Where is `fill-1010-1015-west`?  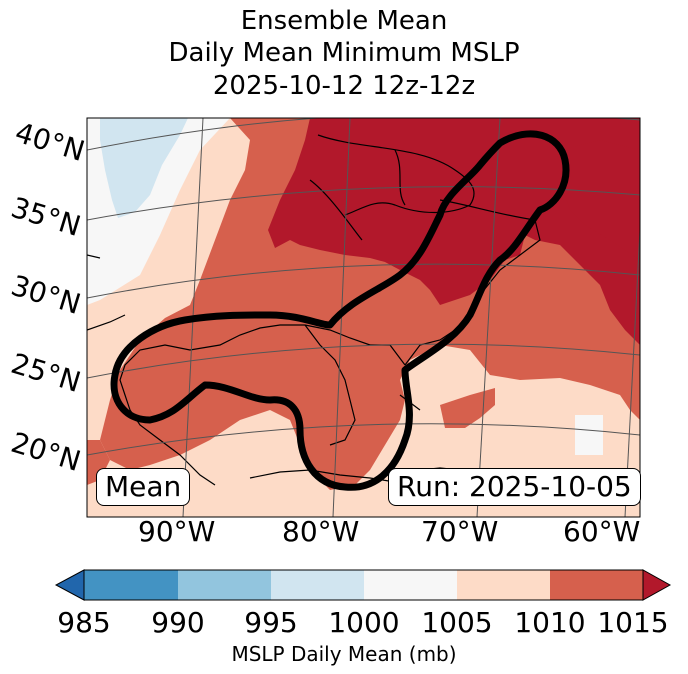 fill-1010-1015-west is located at coordinates (98, 462).